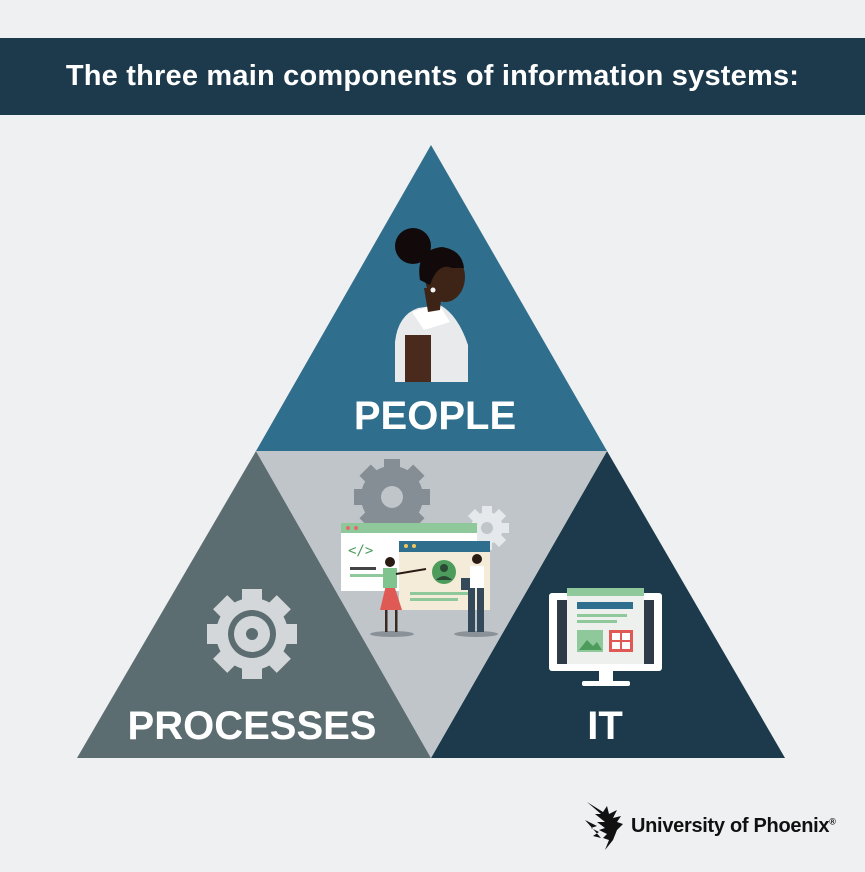  I want to click on university-of-phoenix-logo: University of Phoenix®, so click(713, 826).